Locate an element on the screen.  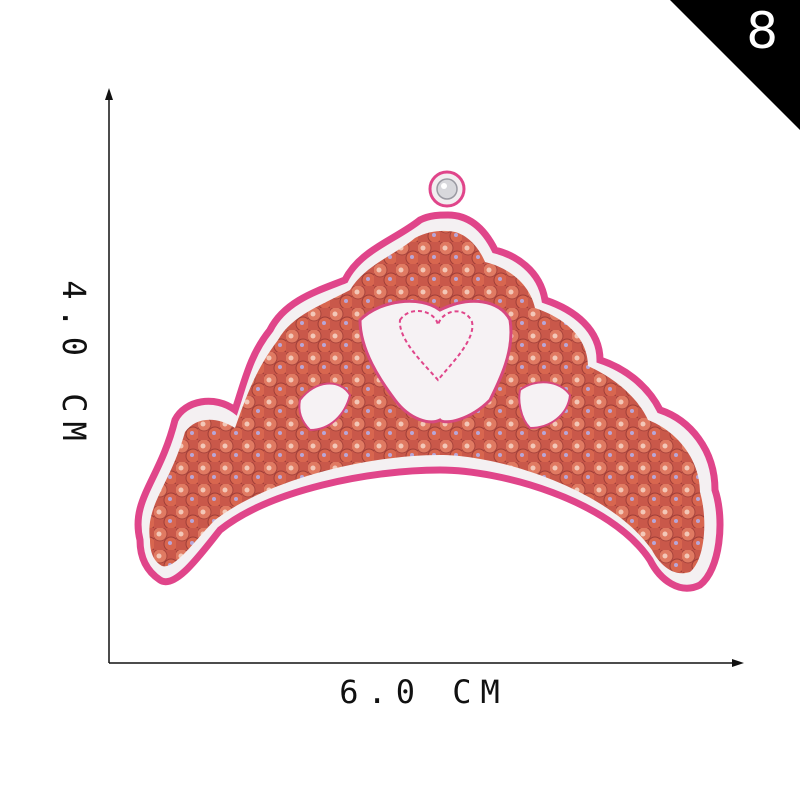
crown-right-panel is located at coordinates (545, 405).